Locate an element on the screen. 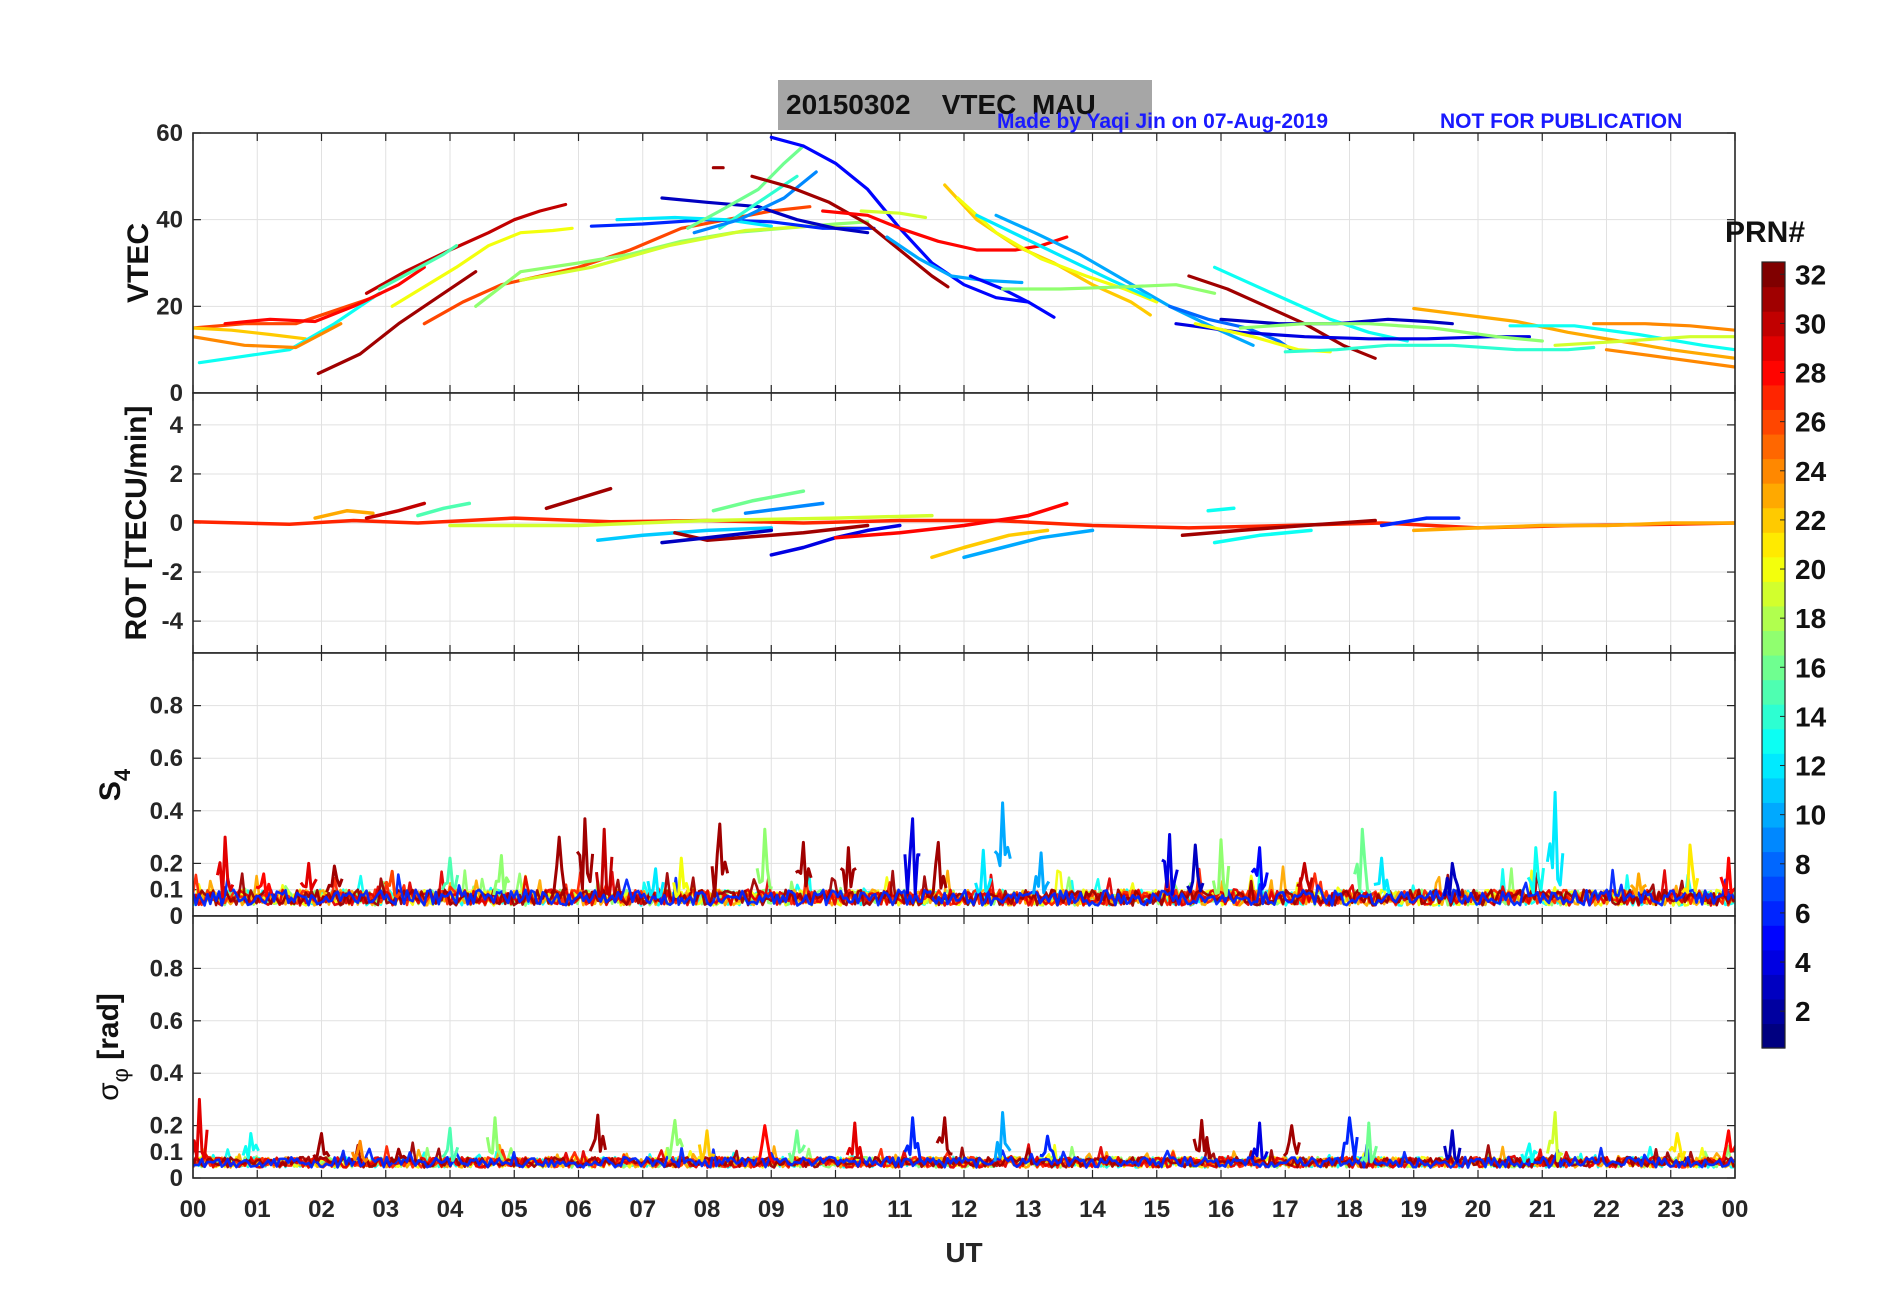 The image size is (1902, 1292). x-tick-label: 11 is located at coordinates (899, 1209).